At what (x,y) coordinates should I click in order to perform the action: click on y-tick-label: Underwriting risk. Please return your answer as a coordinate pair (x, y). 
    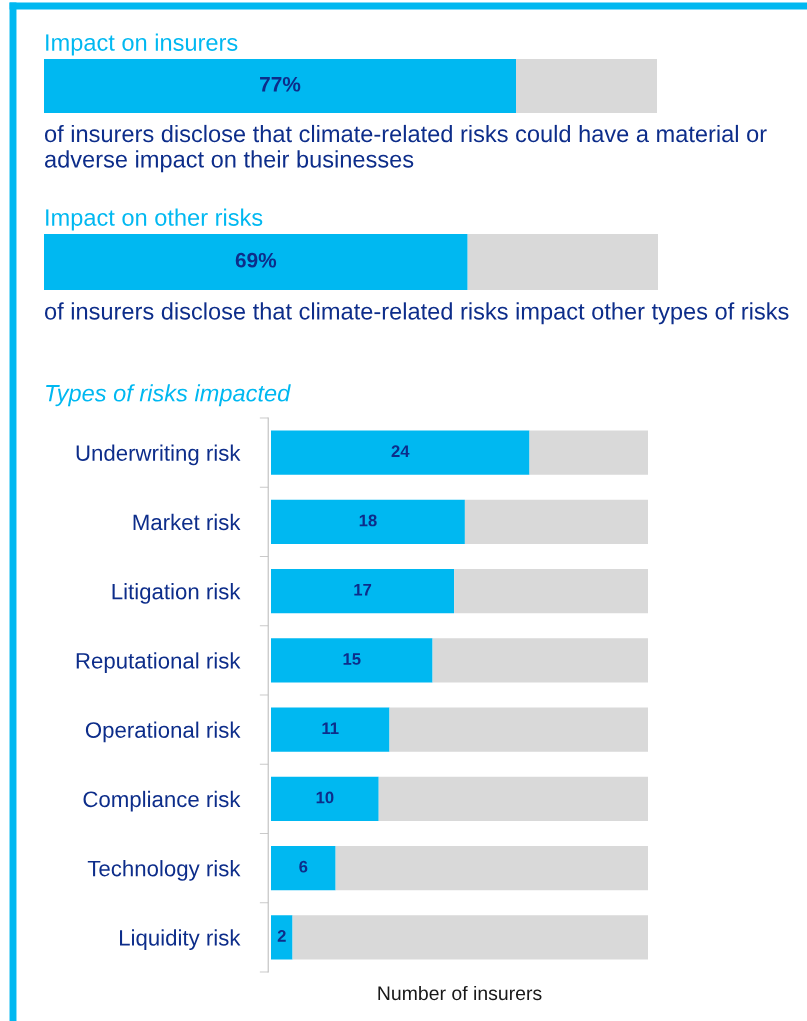
    Looking at the image, I should click on (158, 455).